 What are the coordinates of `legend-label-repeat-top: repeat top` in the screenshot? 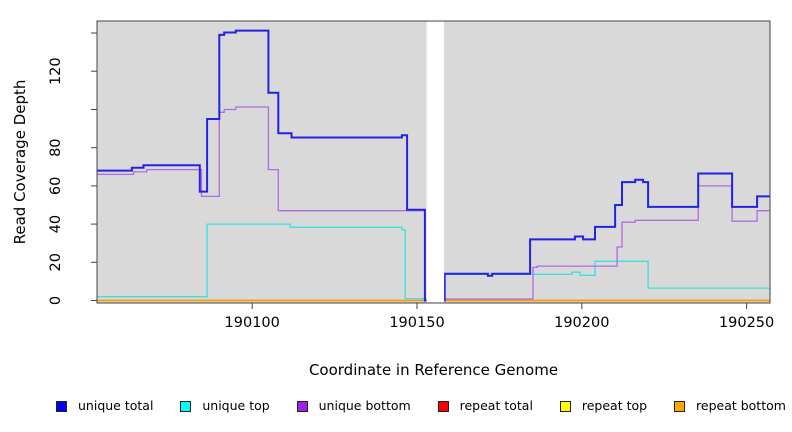 It's located at (614, 405).